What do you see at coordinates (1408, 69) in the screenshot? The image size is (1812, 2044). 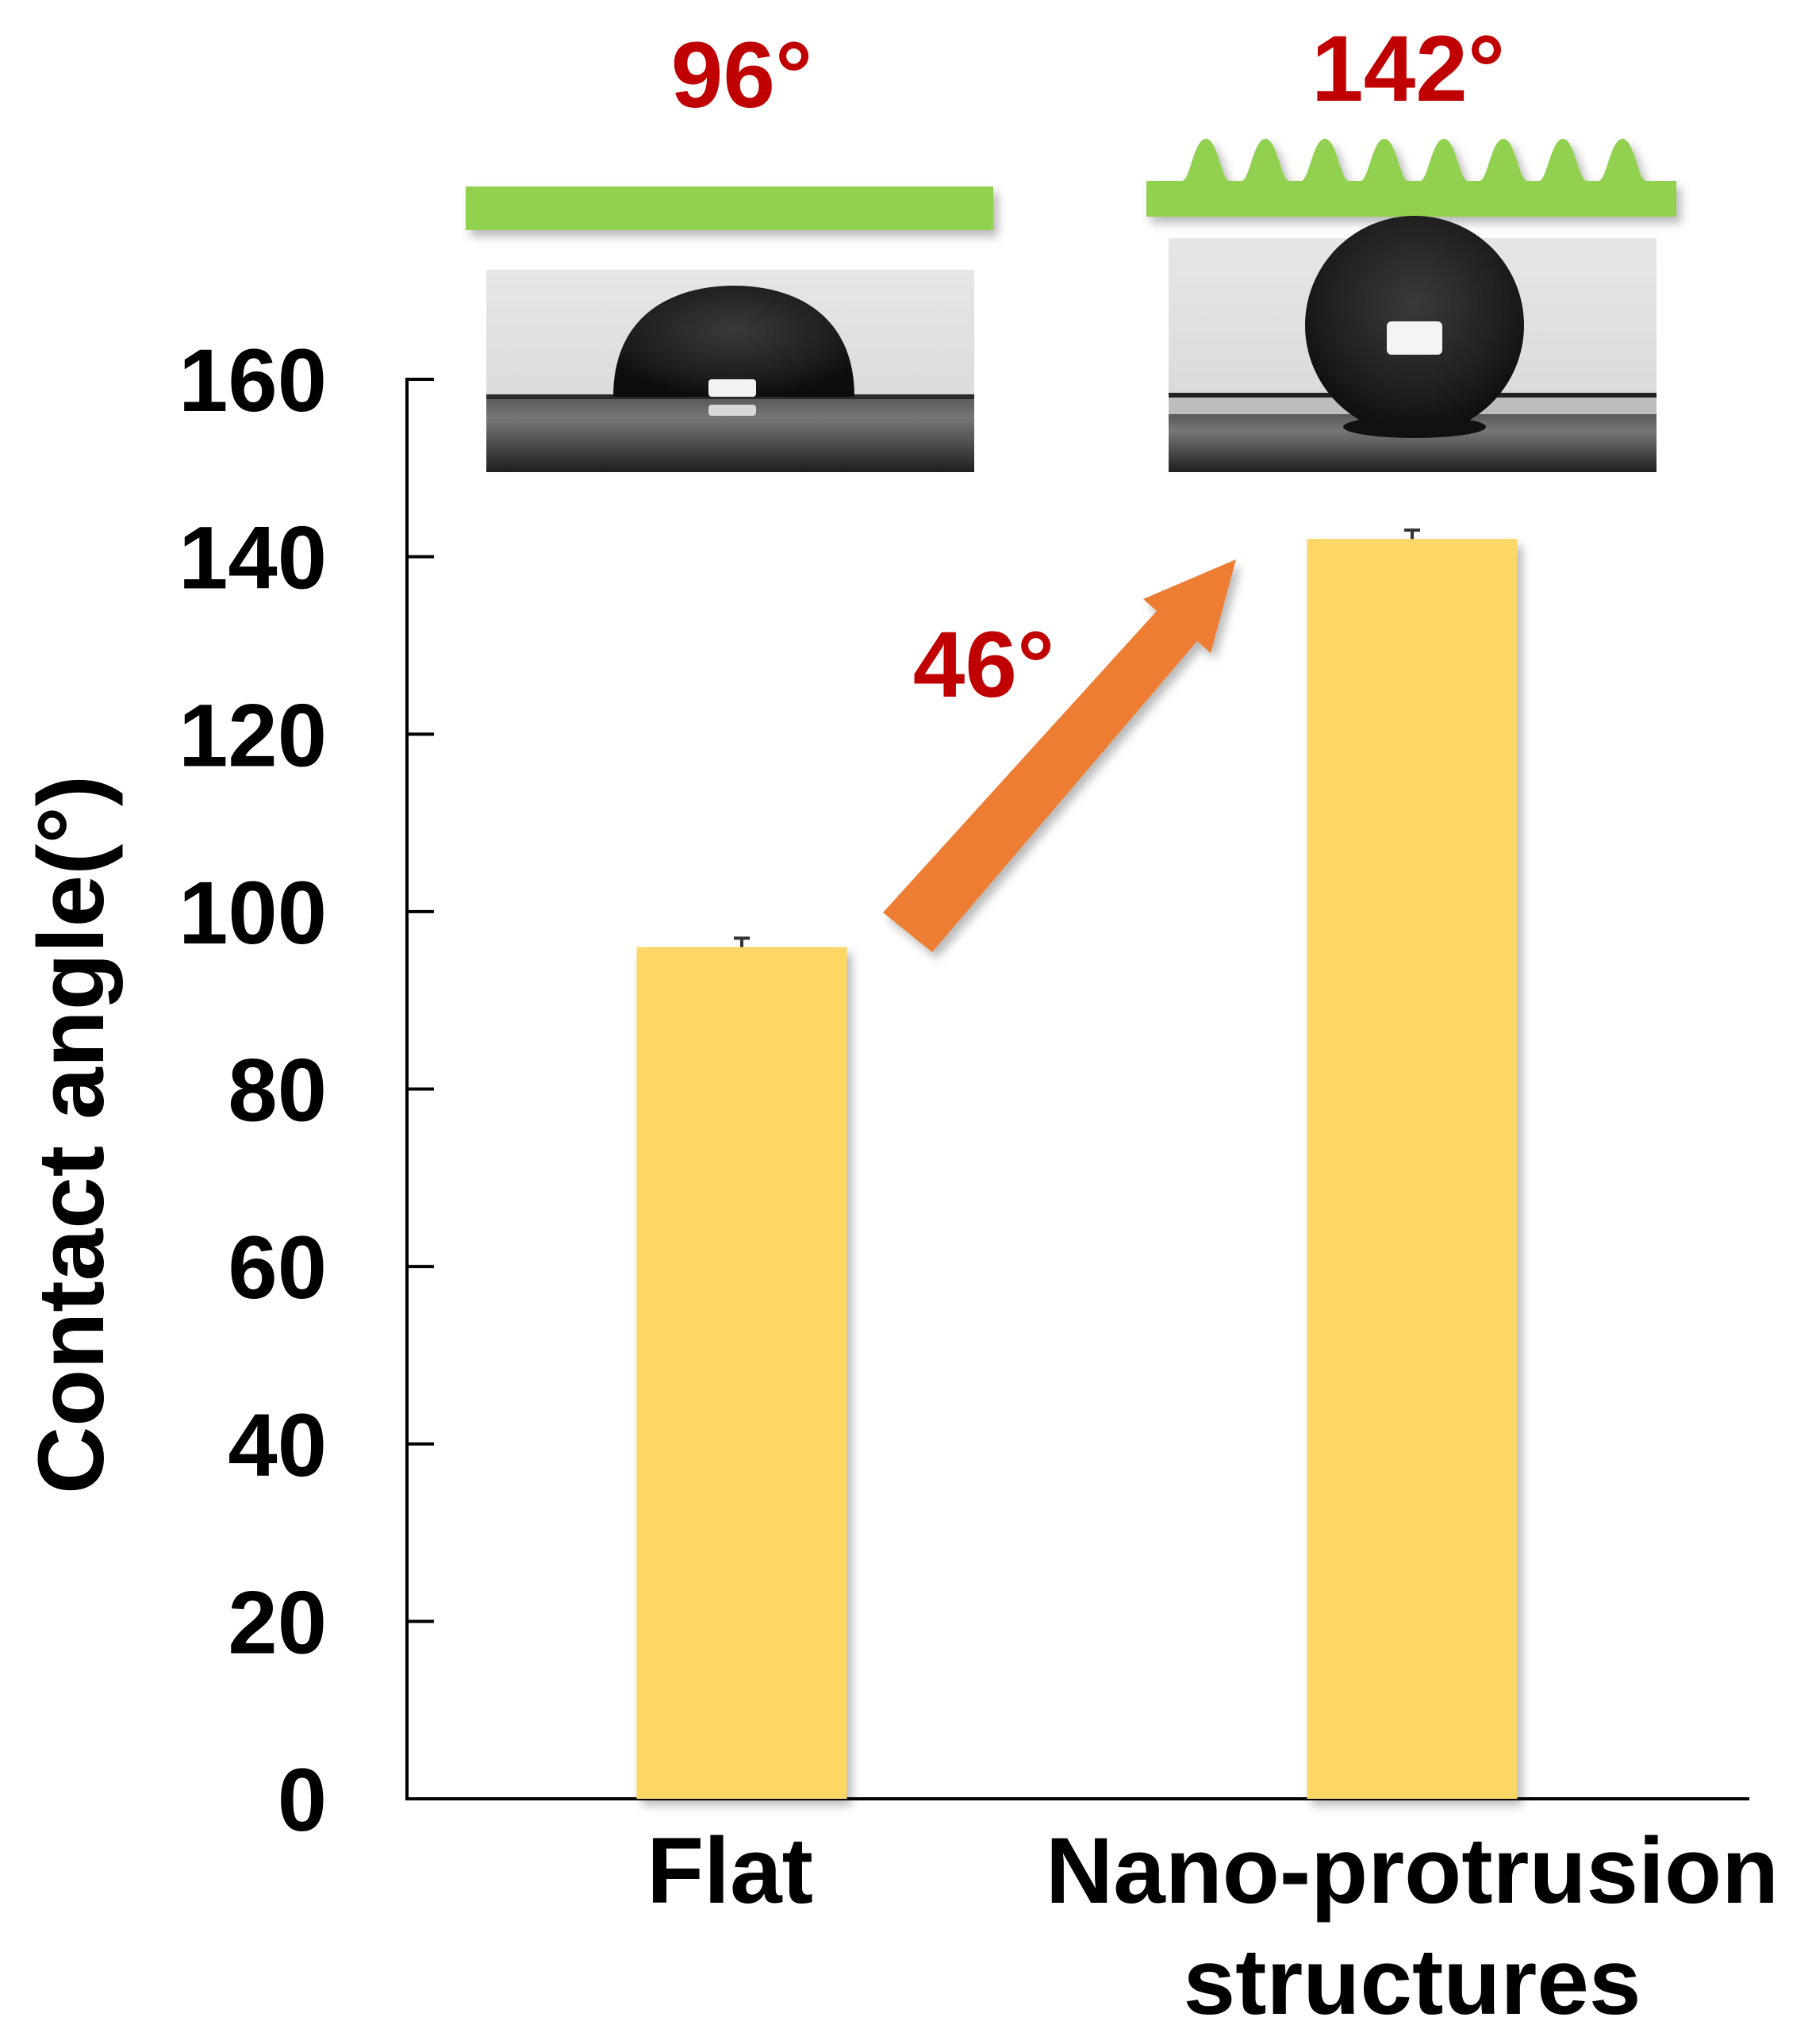 I see `value-label-1: 142°` at bounding box center [1408, 69].